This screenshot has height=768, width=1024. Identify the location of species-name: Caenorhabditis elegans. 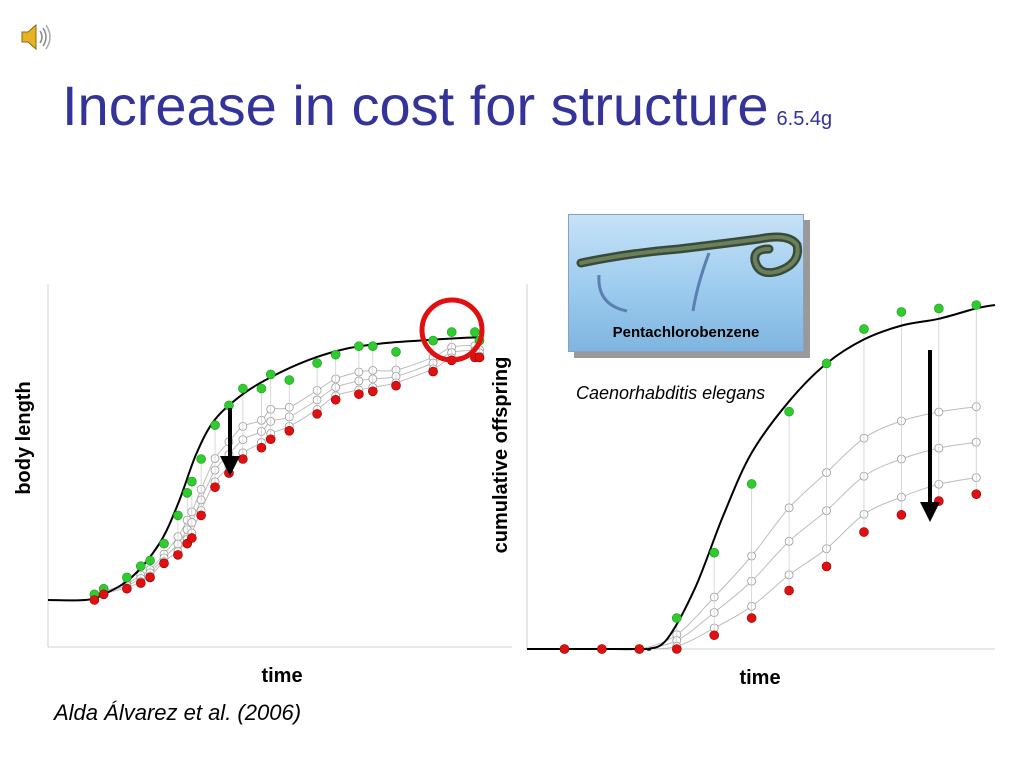
(671, 393).